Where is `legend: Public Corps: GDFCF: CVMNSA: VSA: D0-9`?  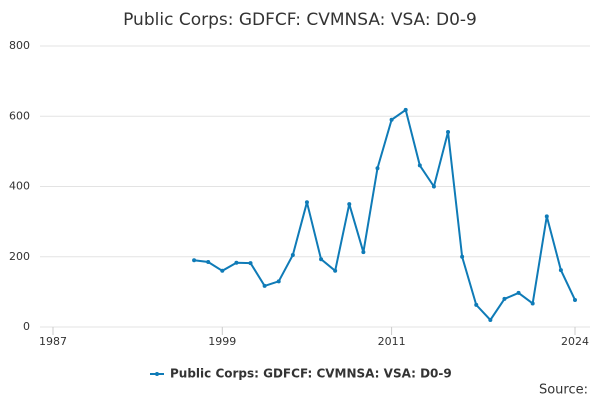 legend: Public Corps: GDFCF: CVMNSA: VSA: D0-9 is located at coordinates (301, 374).